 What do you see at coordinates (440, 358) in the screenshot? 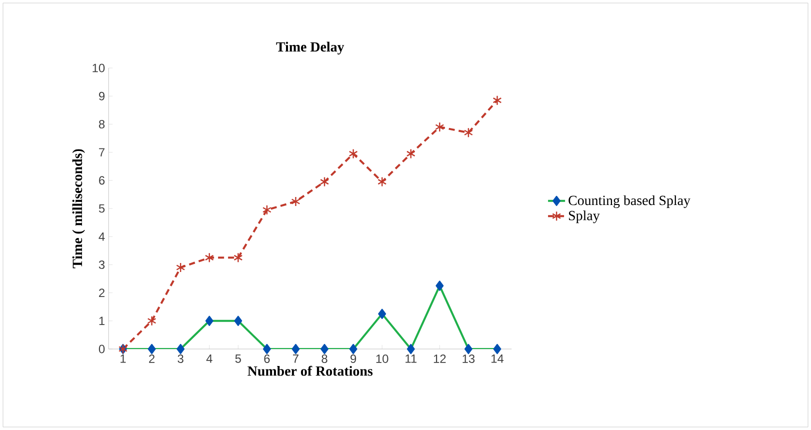
I see `x-tick-label: 12` at bounding box center [440, 358].